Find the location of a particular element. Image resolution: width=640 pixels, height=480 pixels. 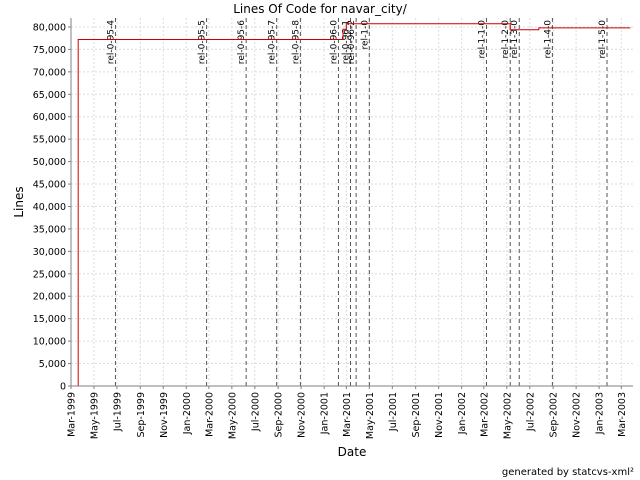

y-tick-label: 80,000 is located at coordinates (49, 27).